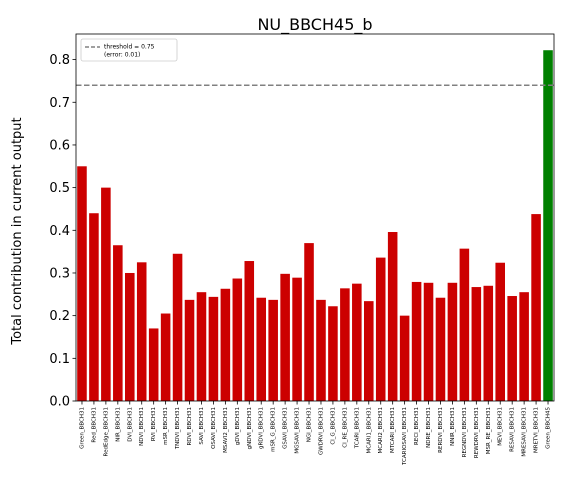 The height and width of the screenshot is (495, 570). I want to click on x-tick-label: TNDVI_BBCH31, so click(178, 428).